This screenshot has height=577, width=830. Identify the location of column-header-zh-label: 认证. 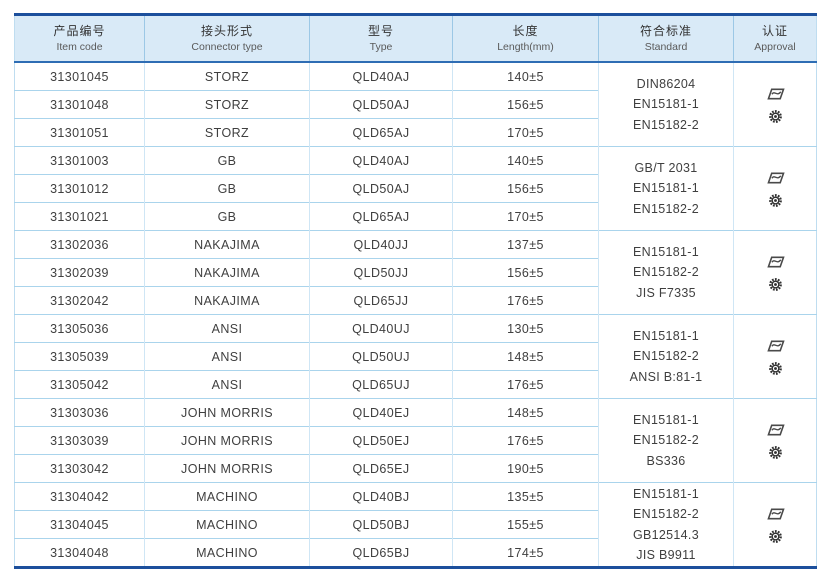
(774, 31).